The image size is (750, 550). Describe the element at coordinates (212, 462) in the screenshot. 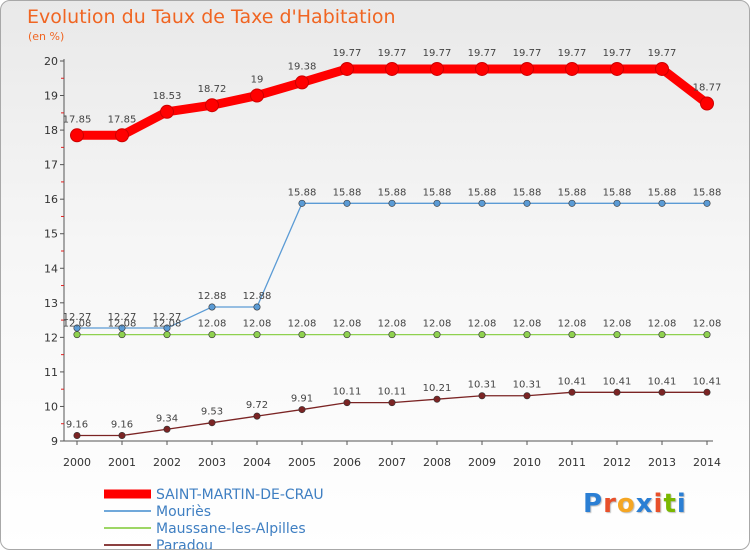

I see `x-tick-label: 2003` at that location.